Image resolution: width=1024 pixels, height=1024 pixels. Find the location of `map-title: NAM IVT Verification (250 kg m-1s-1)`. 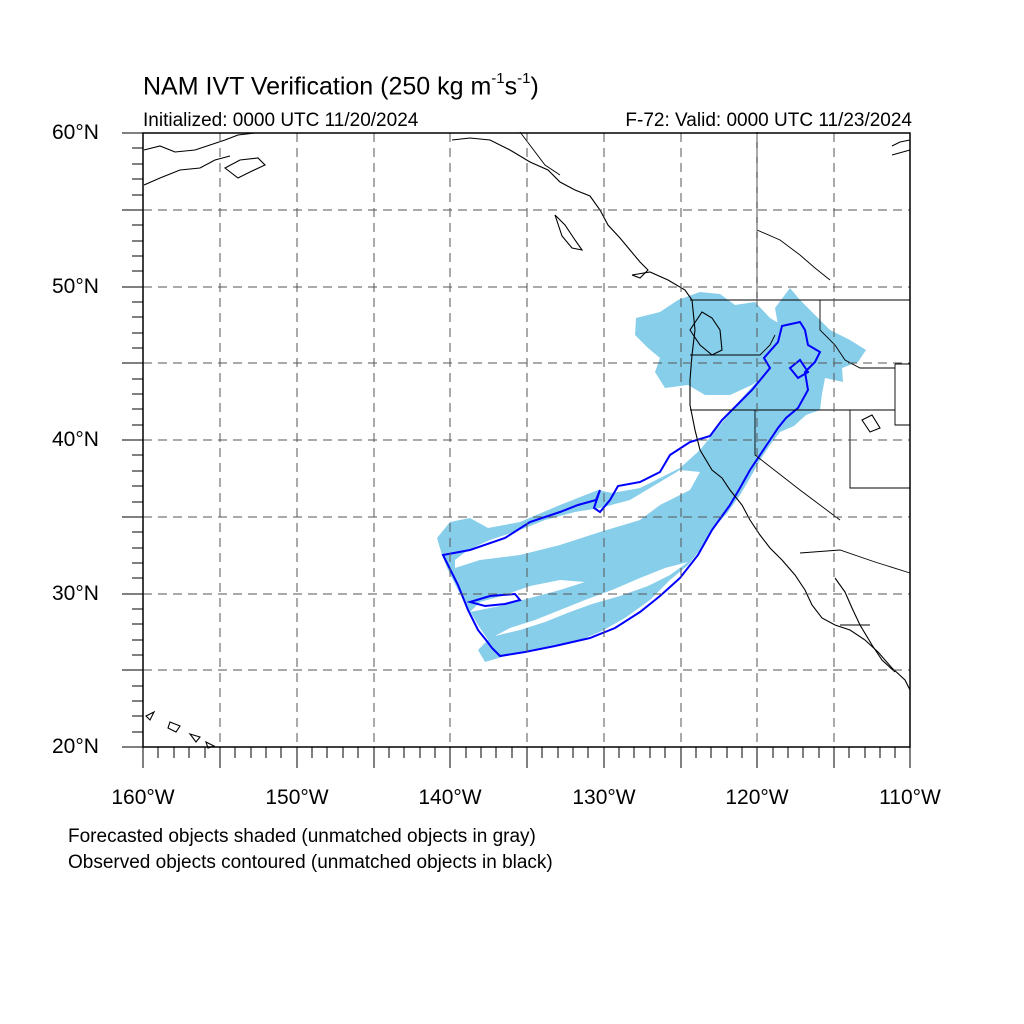

map-title: NAM IVT Verification (250 kg m-1s-1) is located at coordinates (341, 85).